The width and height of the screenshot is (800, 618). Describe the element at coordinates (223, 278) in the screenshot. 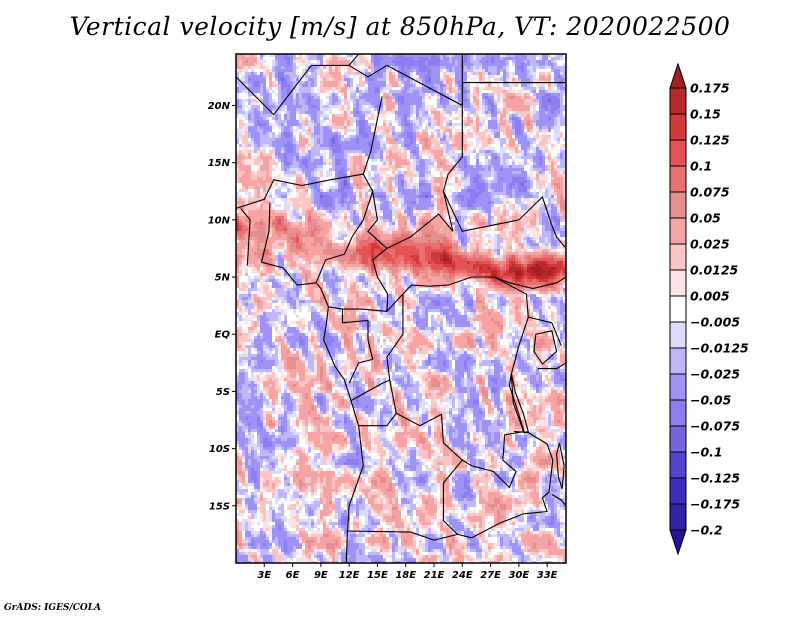

I see `y-tick-label: 5N` at that location.